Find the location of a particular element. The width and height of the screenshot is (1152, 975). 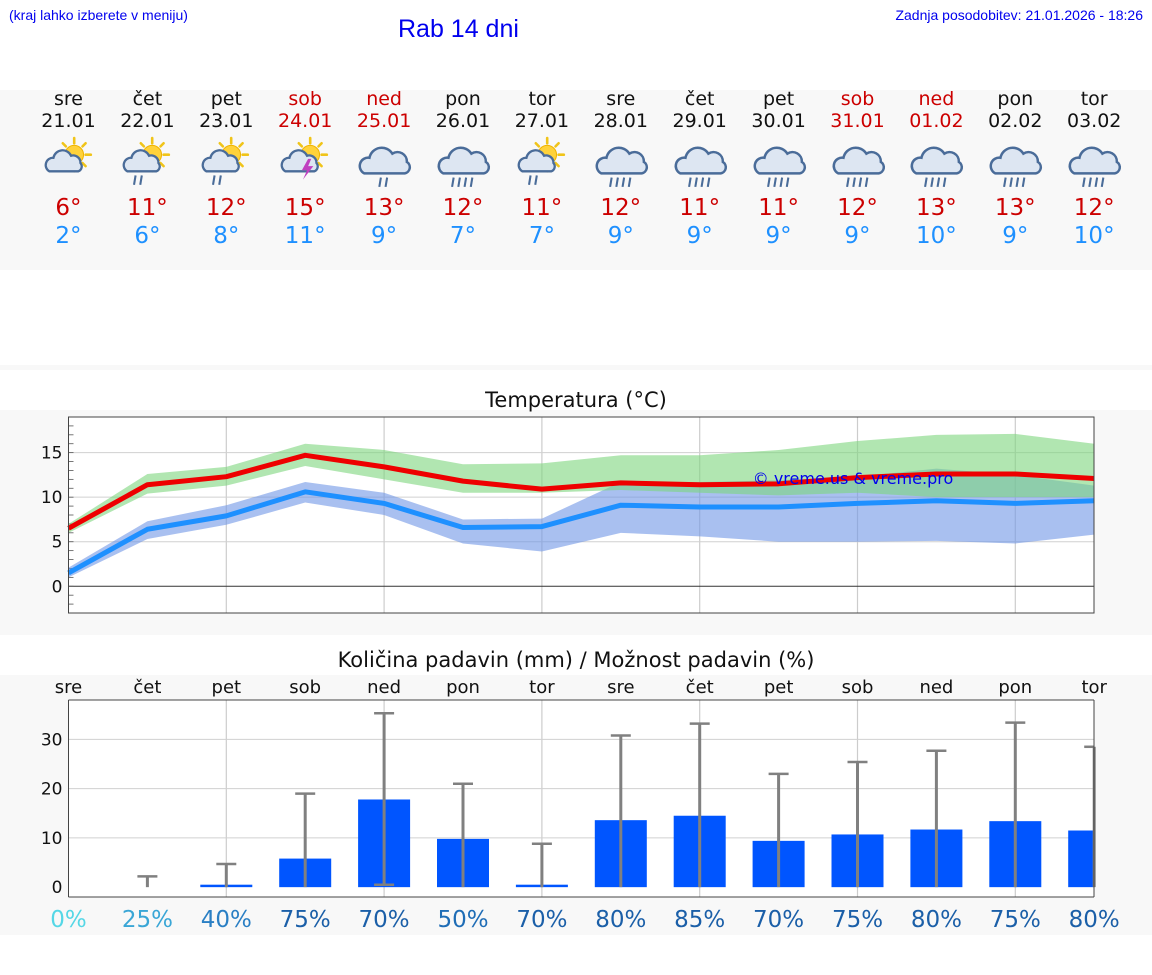

day-date: 01.02 is located at coordinates (936, 121).